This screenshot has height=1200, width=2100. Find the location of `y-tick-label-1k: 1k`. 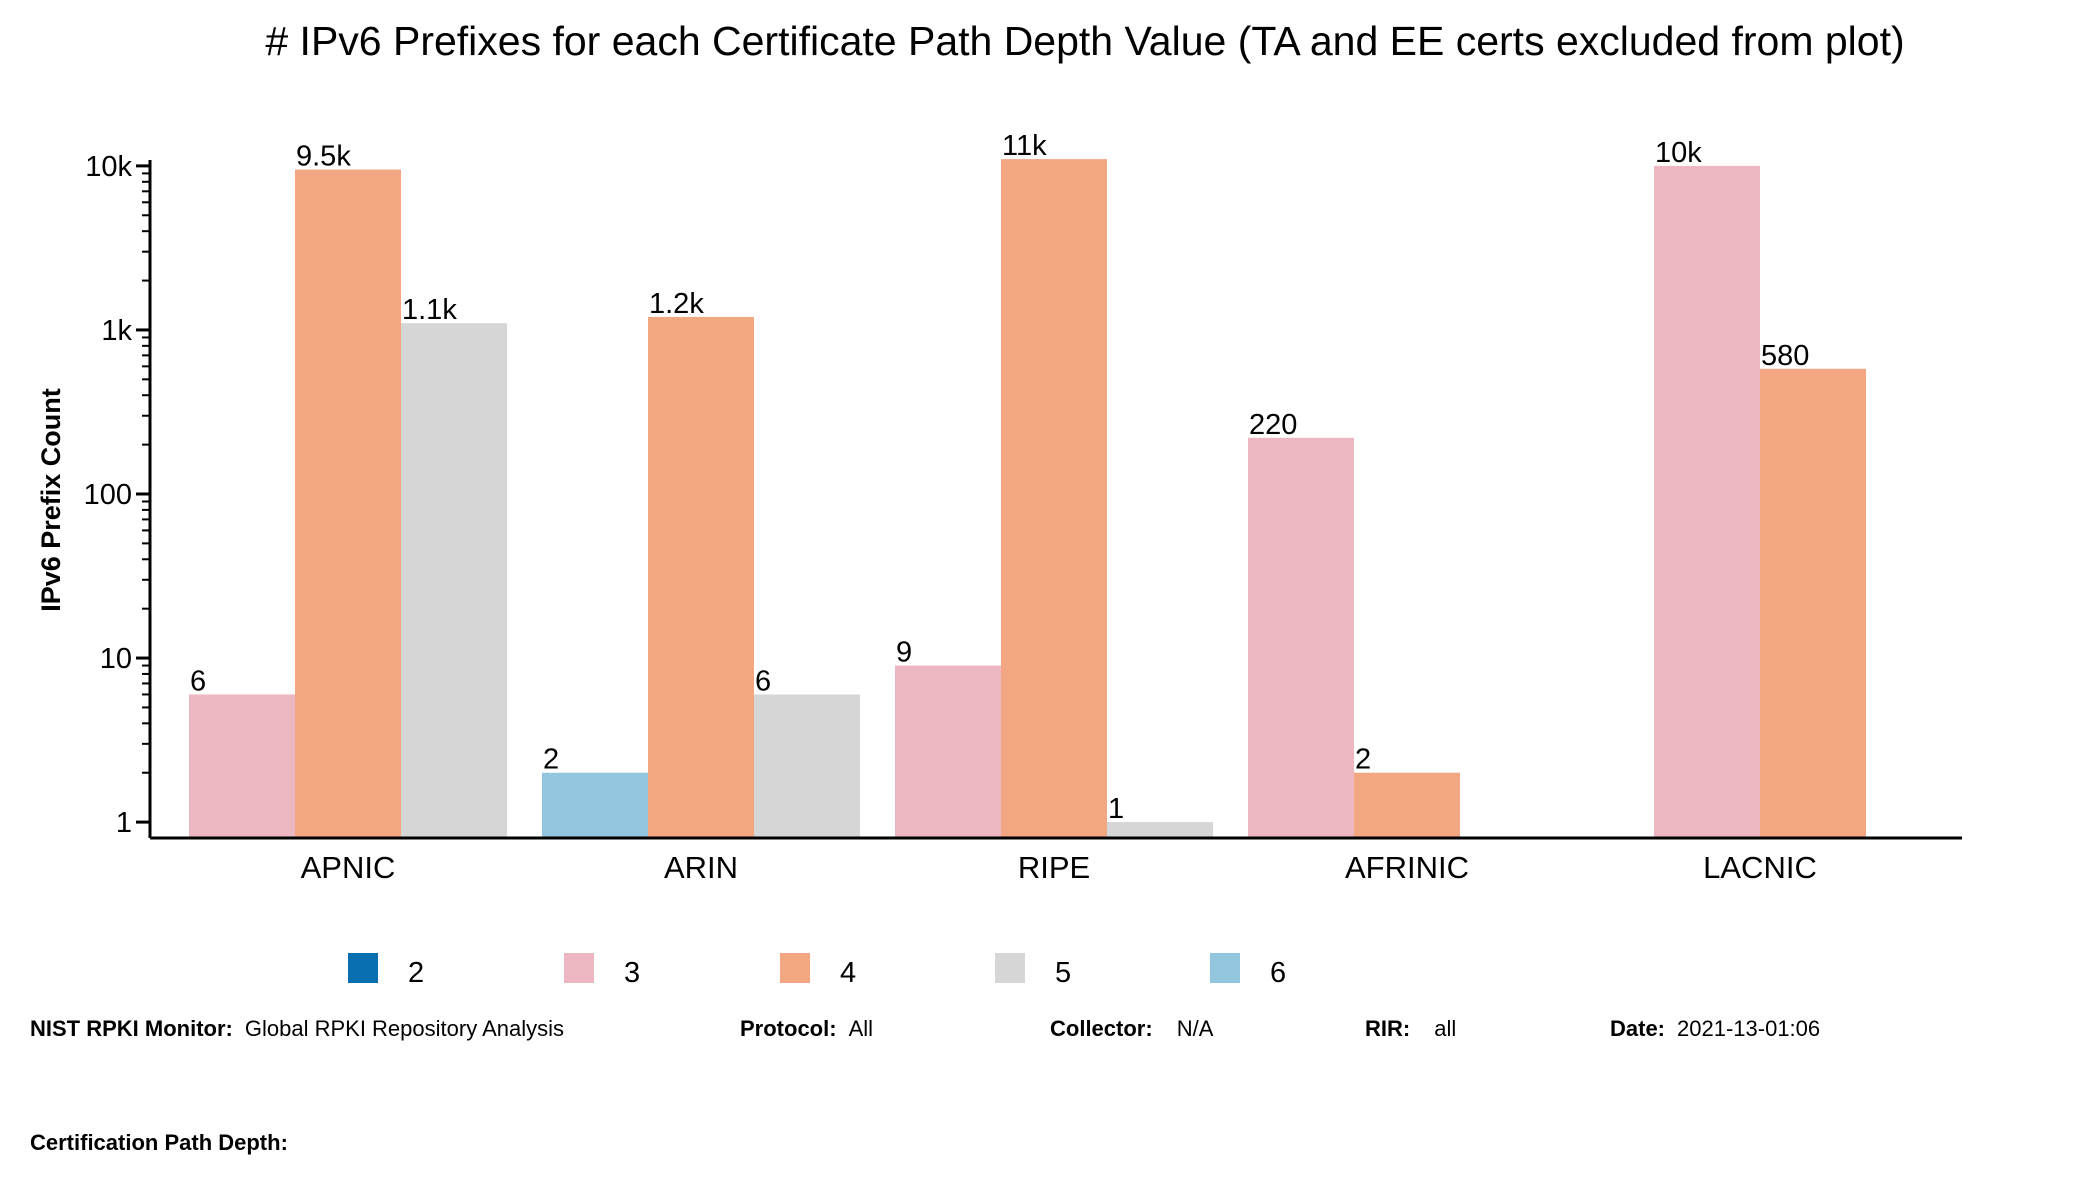

y-tick-label-1k: 1k is located at coordinates (116, 331).